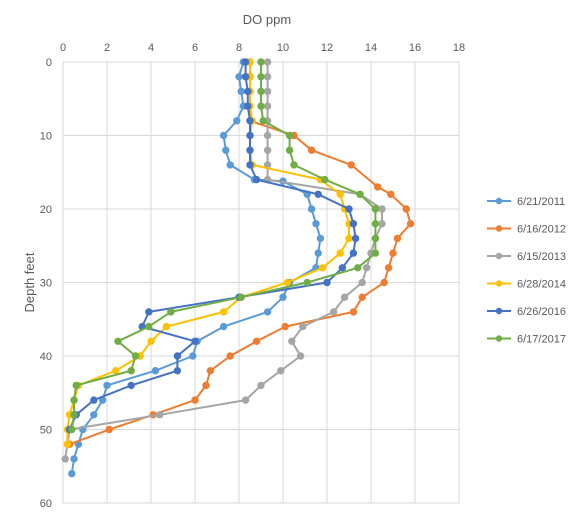 Image resolution: width=580 pixels, height=519 pixels. I want to click on legend-label: 6/15/2013, so click(541, 257).